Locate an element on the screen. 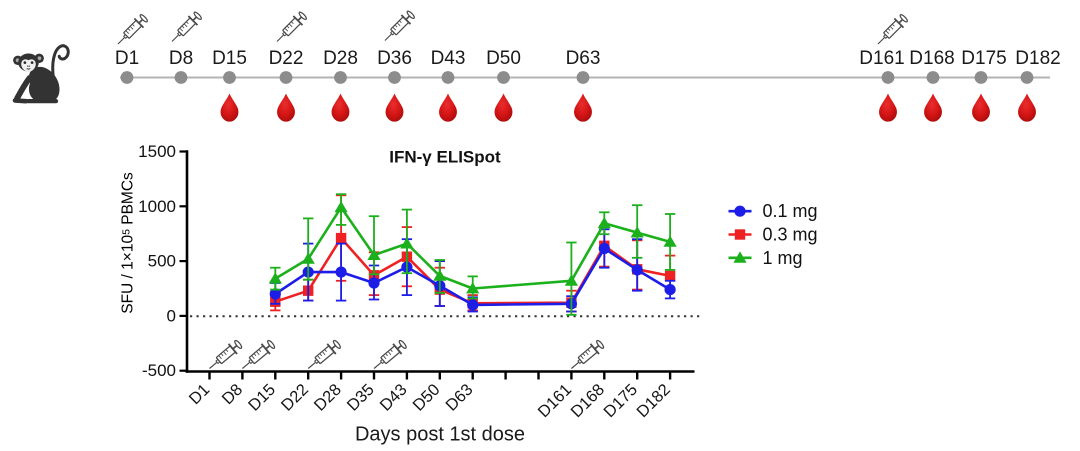 The height and width of the screenshot is (451, 1080). svg-text: IFN-γ ELISpot is located at coordinates (445, 157).